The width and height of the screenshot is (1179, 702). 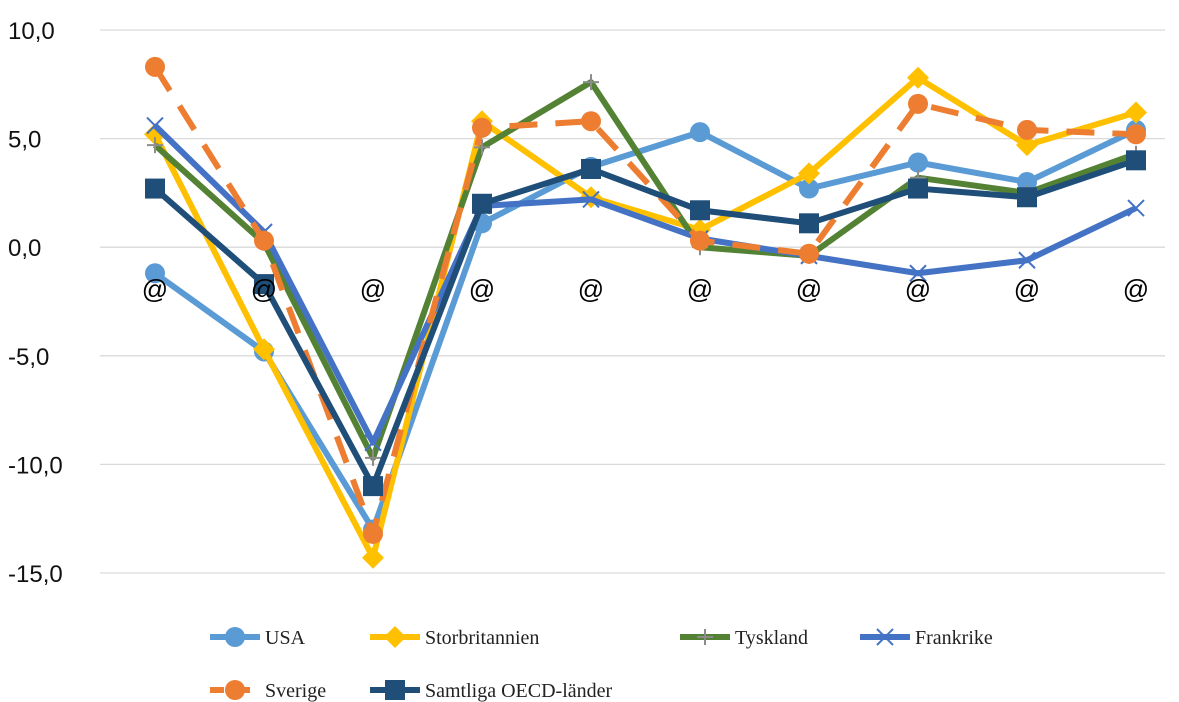 I want to click on legend-item: Tyskland, so click(x=744, y=638).